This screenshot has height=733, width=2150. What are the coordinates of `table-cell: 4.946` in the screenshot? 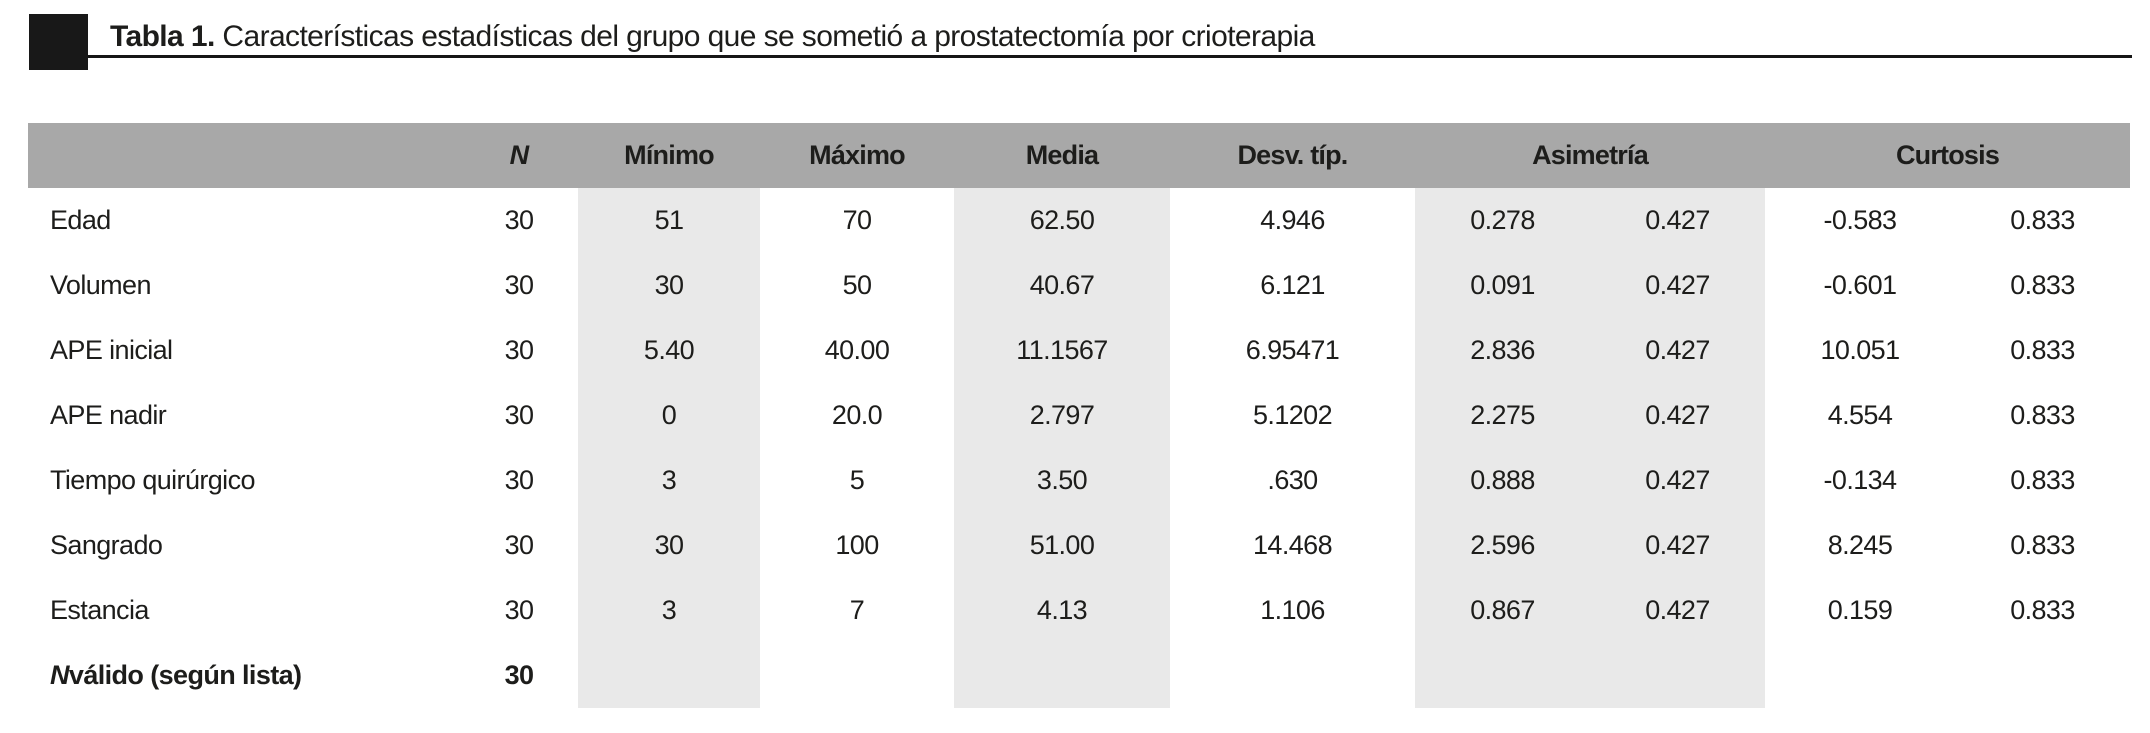 It's located at (1292, 220).